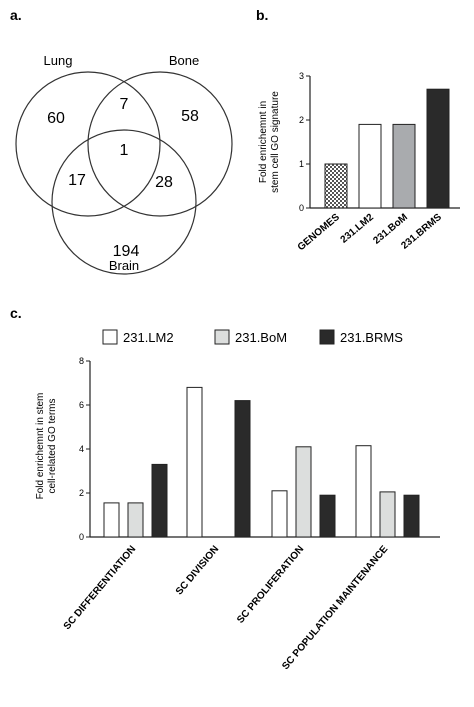  Describe the element at coordinates (261, 337) in the screenshot. I see `legend-label: 231.BoM` at that location.